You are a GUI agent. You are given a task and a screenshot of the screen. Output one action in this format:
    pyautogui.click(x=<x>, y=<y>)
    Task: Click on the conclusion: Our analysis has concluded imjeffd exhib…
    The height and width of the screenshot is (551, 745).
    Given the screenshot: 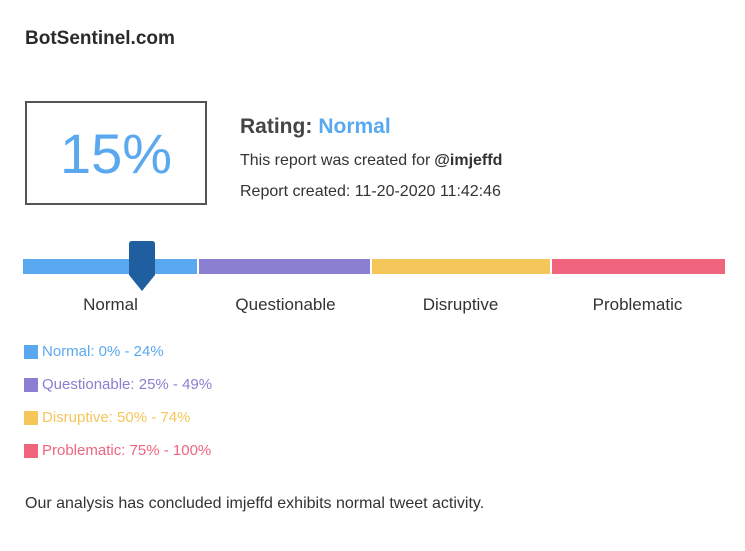 What is the action you would take?
    pyautogui.click(x=255, y=503)
    